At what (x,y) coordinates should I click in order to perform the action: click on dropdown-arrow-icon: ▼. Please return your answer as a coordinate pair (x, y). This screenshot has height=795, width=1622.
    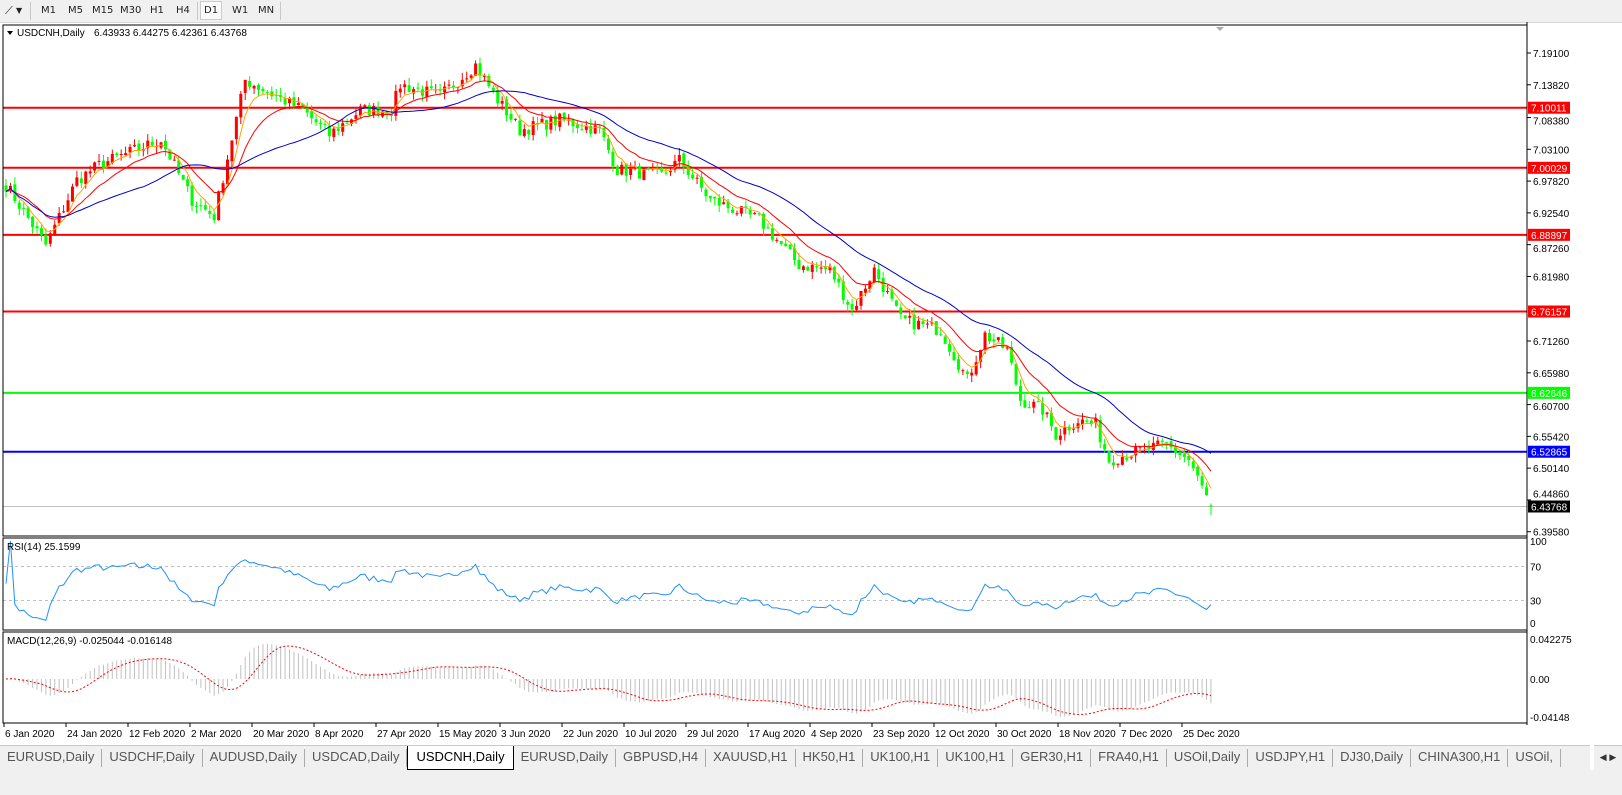
    Looking at the image, I should click on (19, 10).